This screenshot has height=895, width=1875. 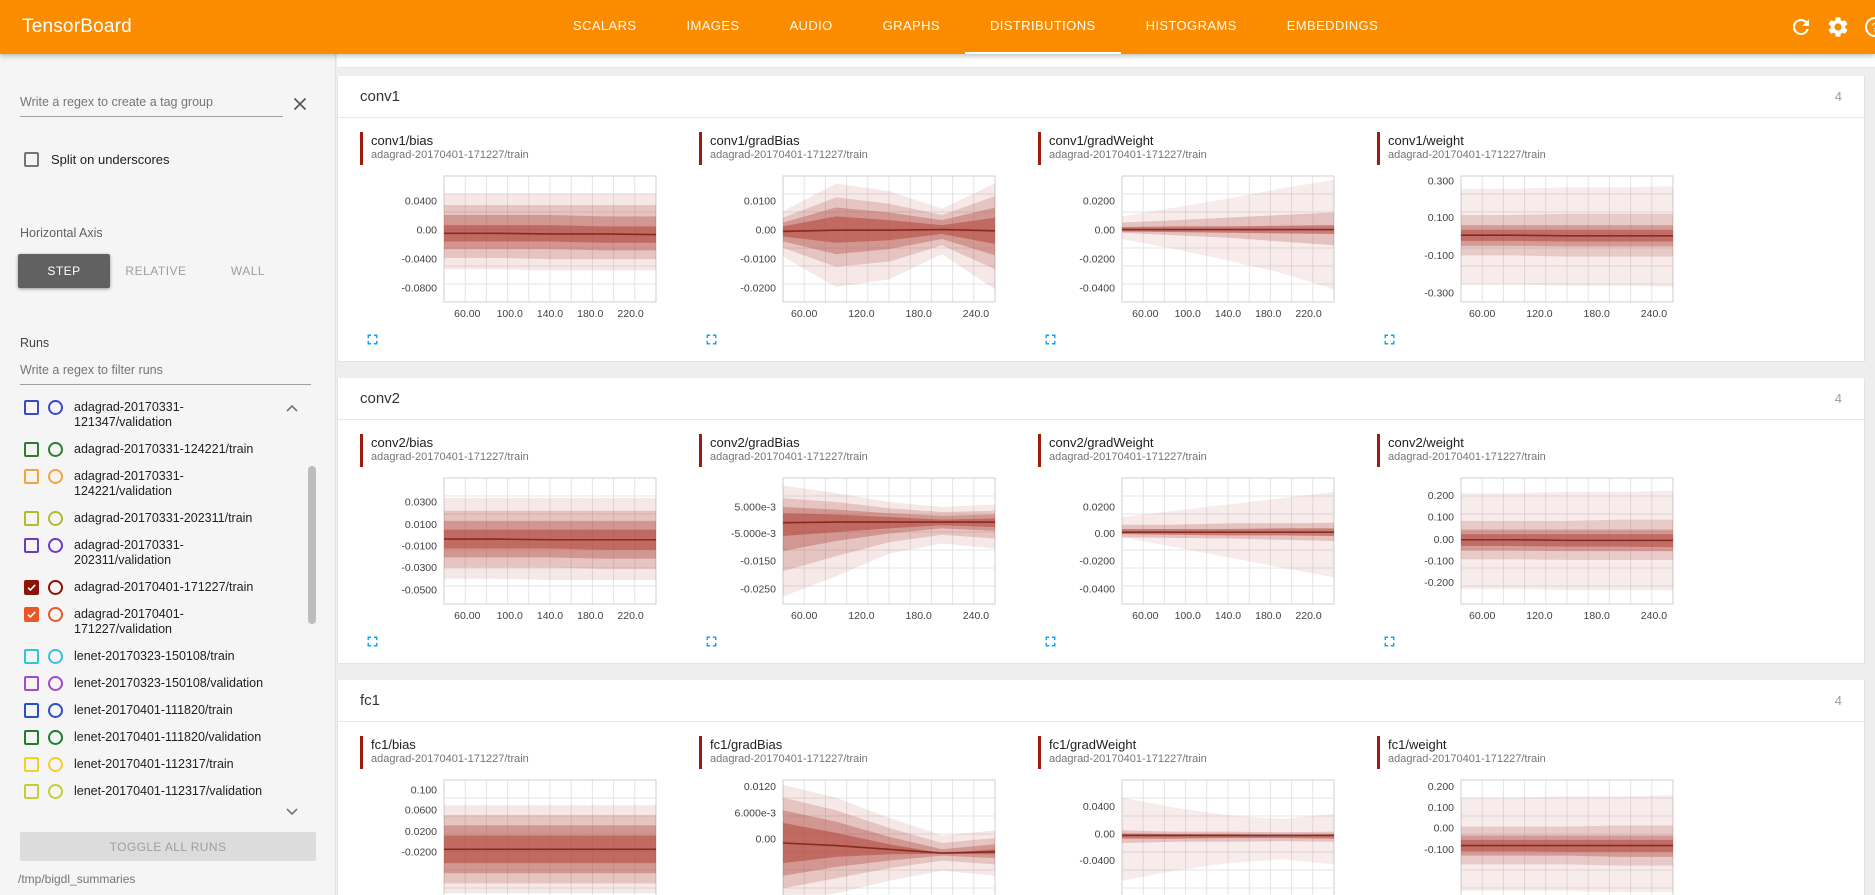 What do you see at coordinates (292, 406) in the screenshot?
I see `scroll-up-chevron-icon` at bounding box center [292, 406].